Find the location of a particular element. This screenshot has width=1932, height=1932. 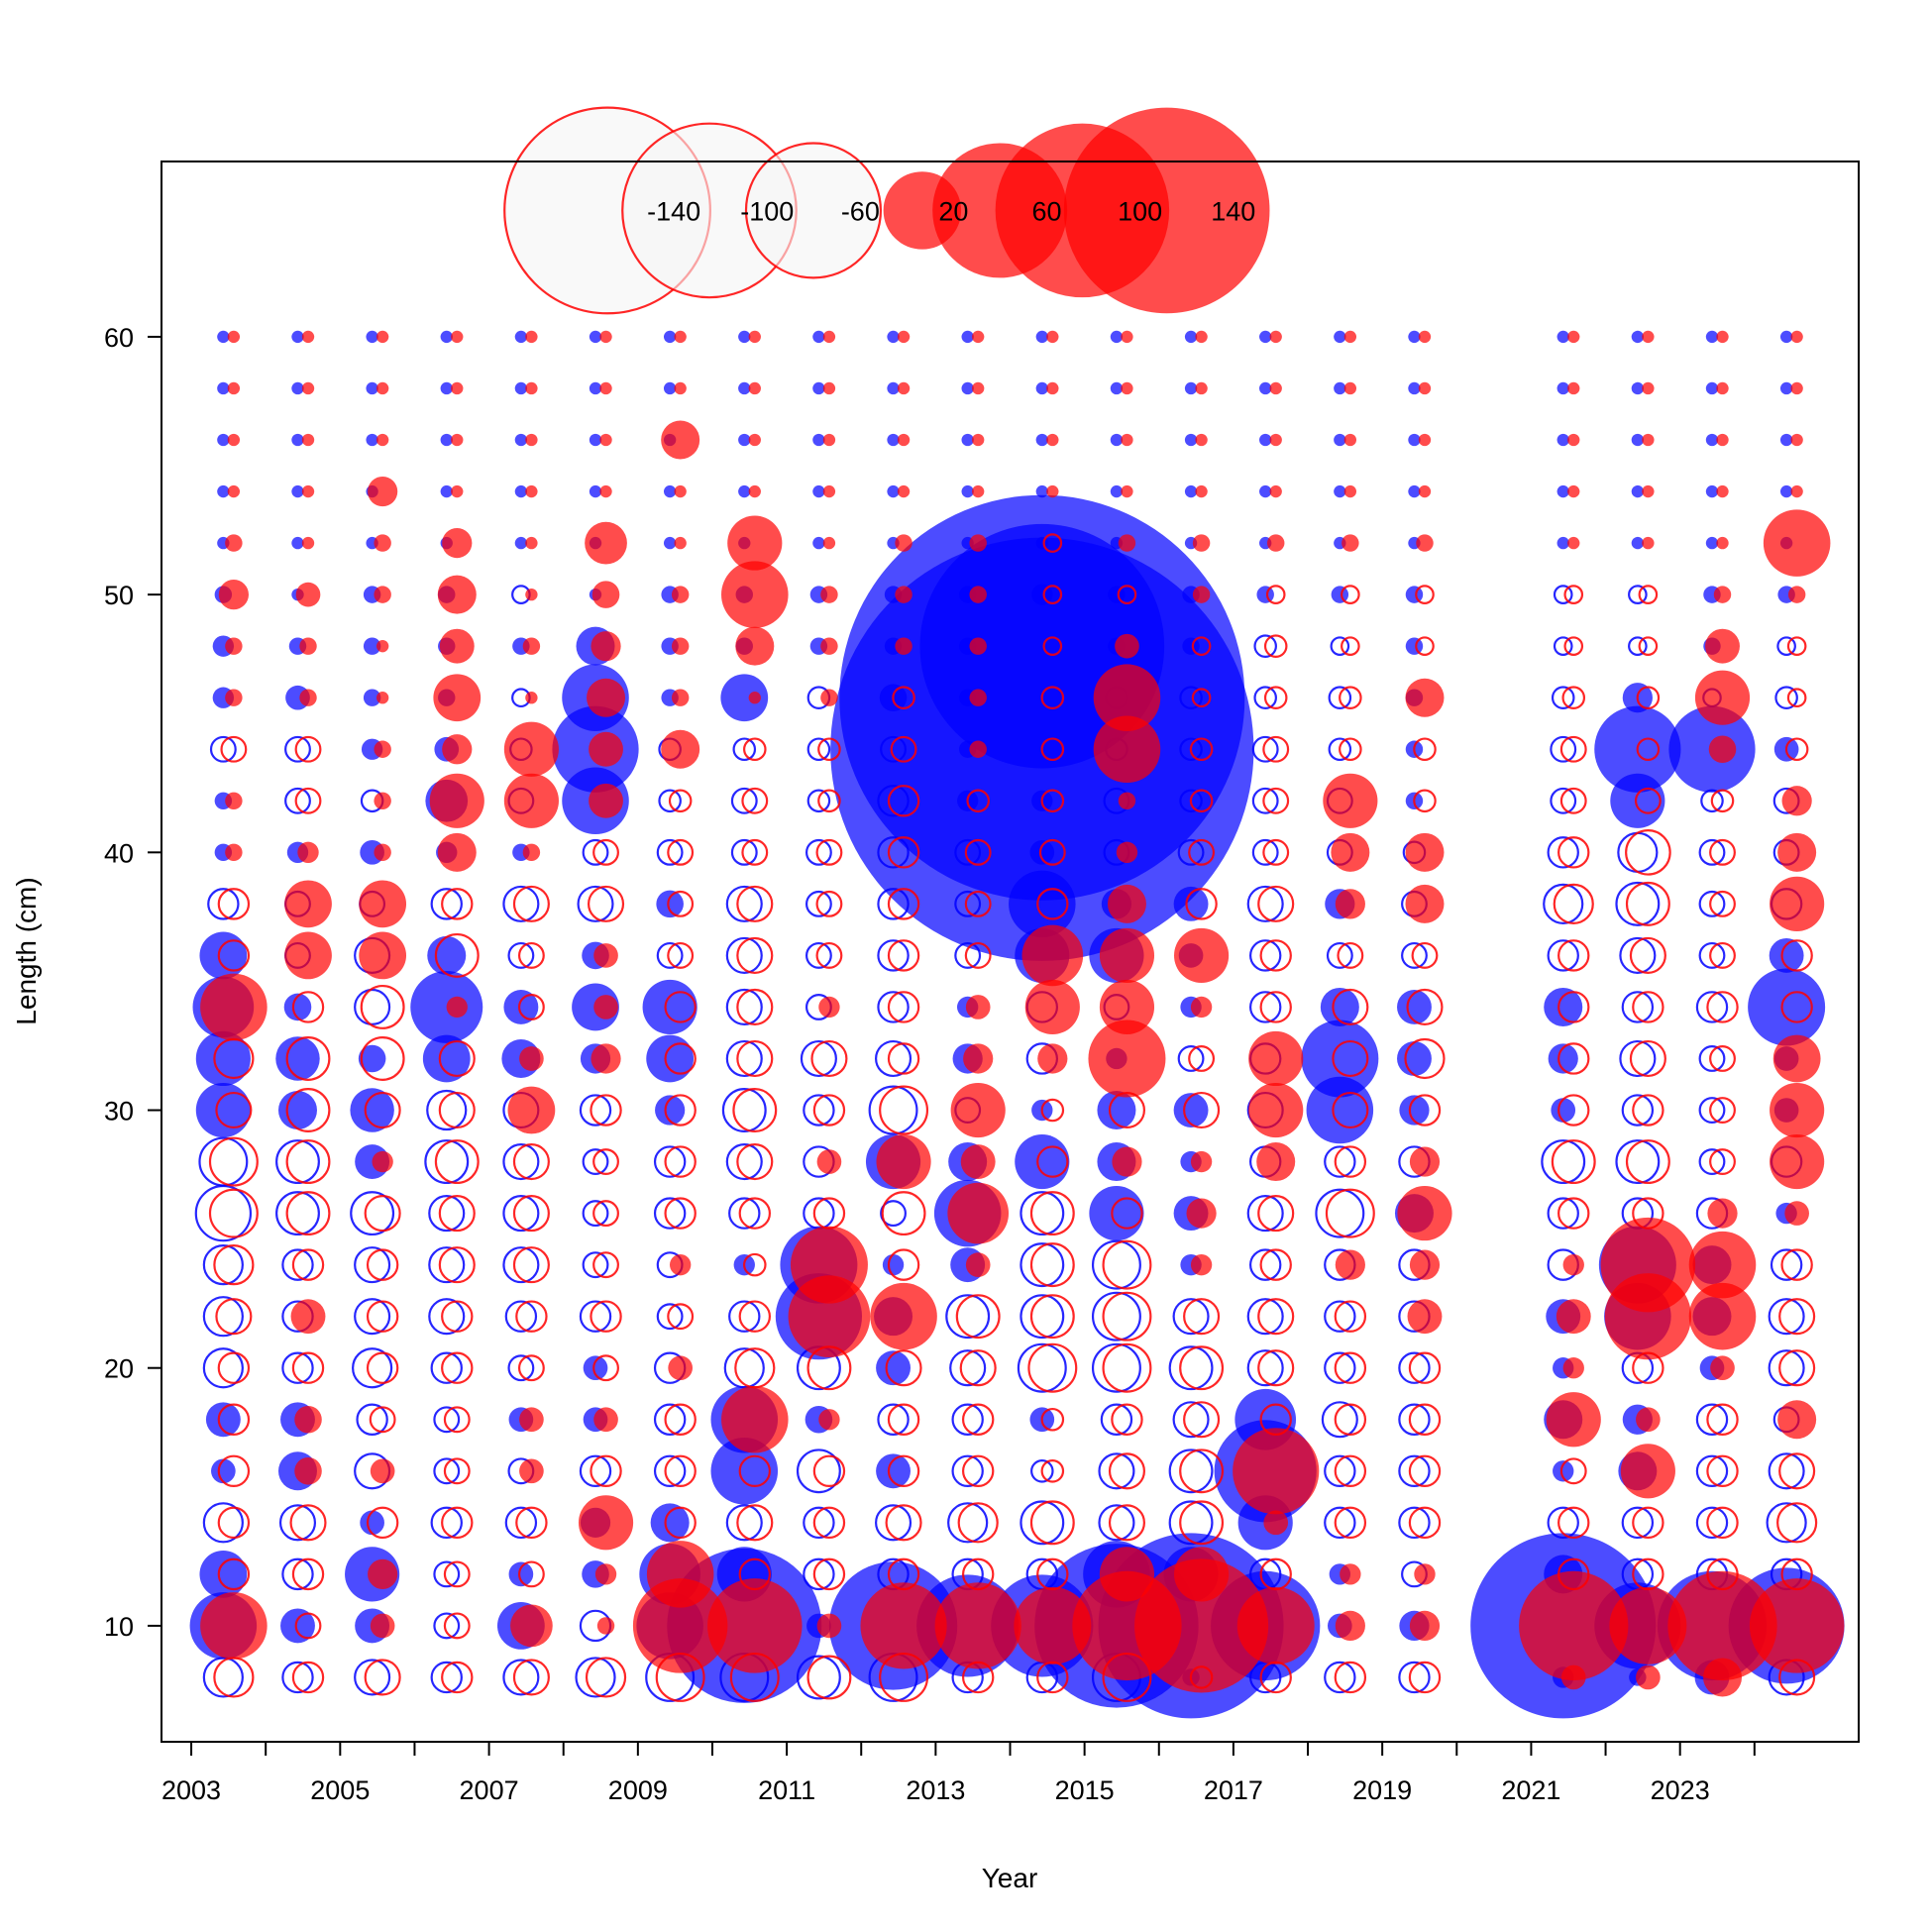

legend-label: 140 is located at coordinates (1233, 211).